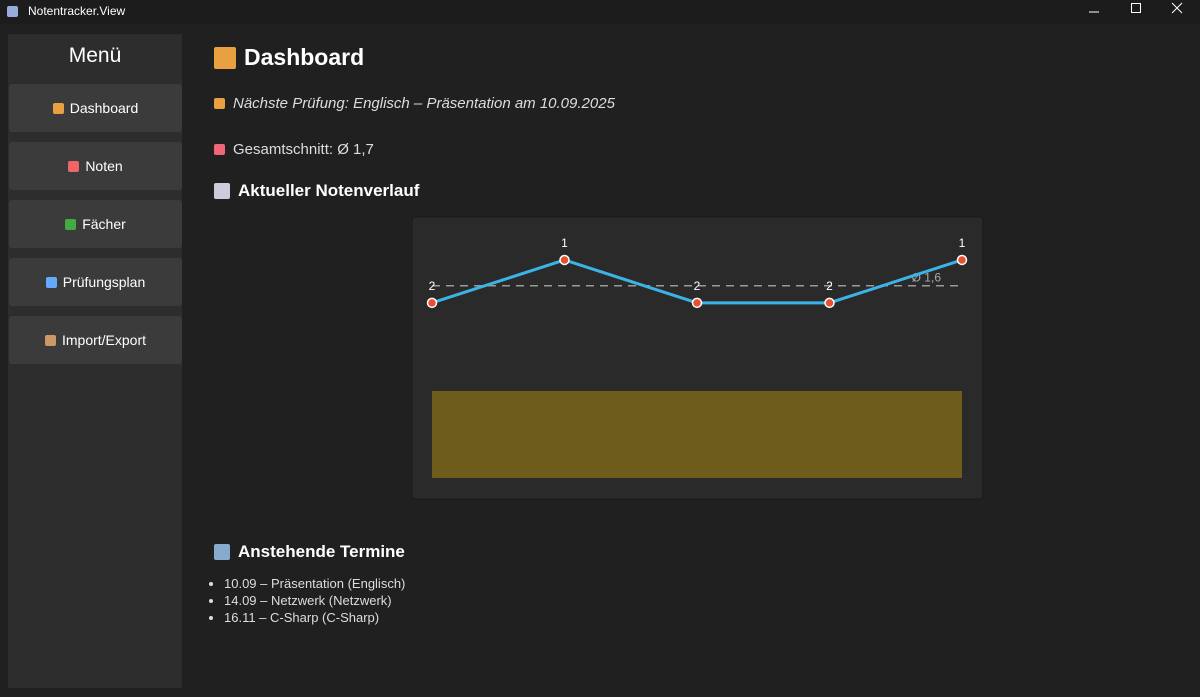  I want to click on menu-button: Noten, so click(95, 166).